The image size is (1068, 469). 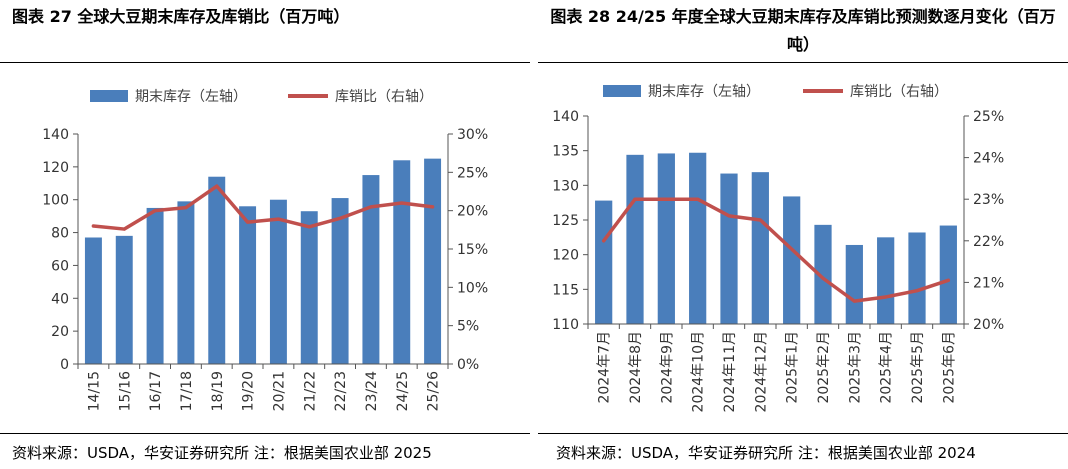 I want to click on left-source-note: 资料来源：USDA，华安证券研究所 注：根据美国农业部 2025, so click(x=222, y=453).